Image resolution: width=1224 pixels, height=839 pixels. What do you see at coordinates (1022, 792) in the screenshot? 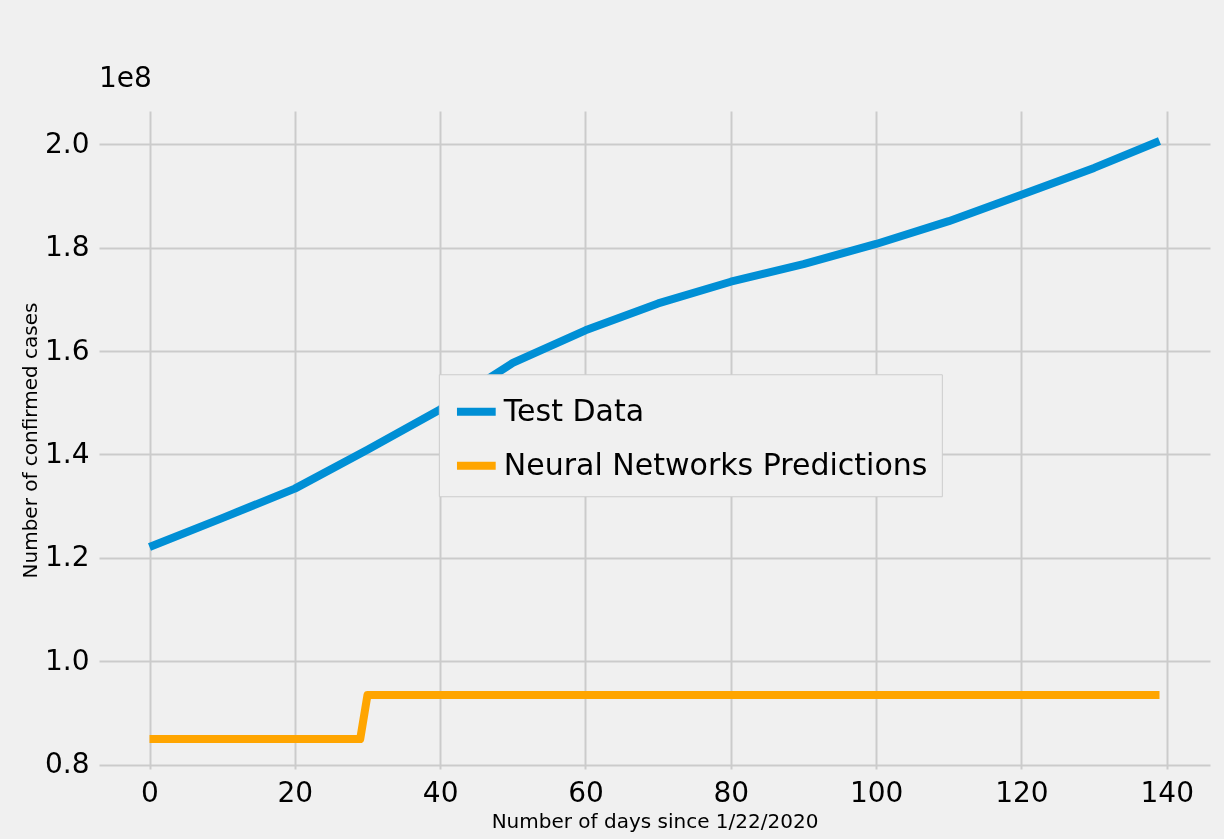
I see `x-tick-label: 120` at bounding box center [1022, 792].